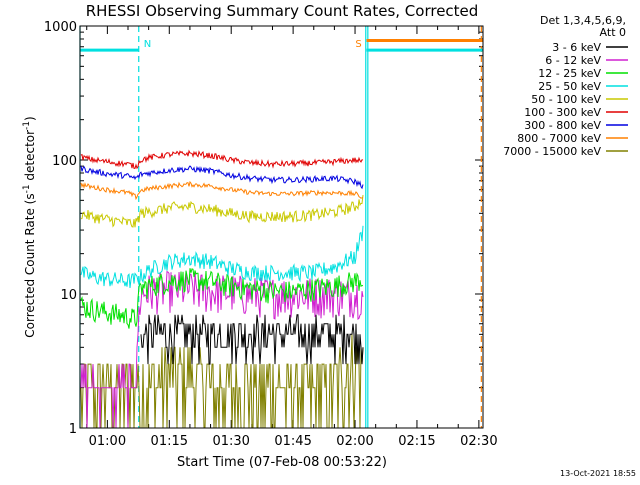 The height and width of the screenshot is (485, 640). Describe the element at coordinates (576, 47) in the screenshot. I see `legend-label: 3 - 6 keV` at that location.